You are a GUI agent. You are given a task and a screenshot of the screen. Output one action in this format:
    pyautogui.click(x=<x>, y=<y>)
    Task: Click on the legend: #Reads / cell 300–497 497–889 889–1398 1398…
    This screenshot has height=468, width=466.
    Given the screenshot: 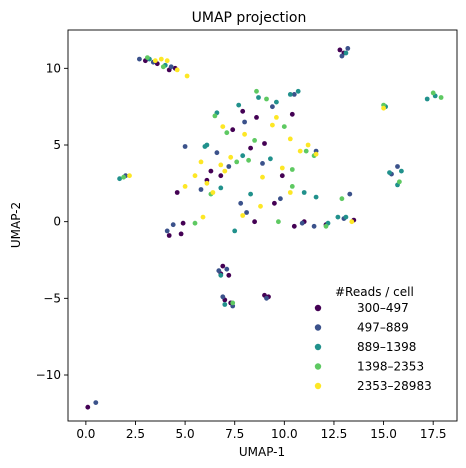 What is the action you would take?
    pyautogui.click(x=373, y=339)
    